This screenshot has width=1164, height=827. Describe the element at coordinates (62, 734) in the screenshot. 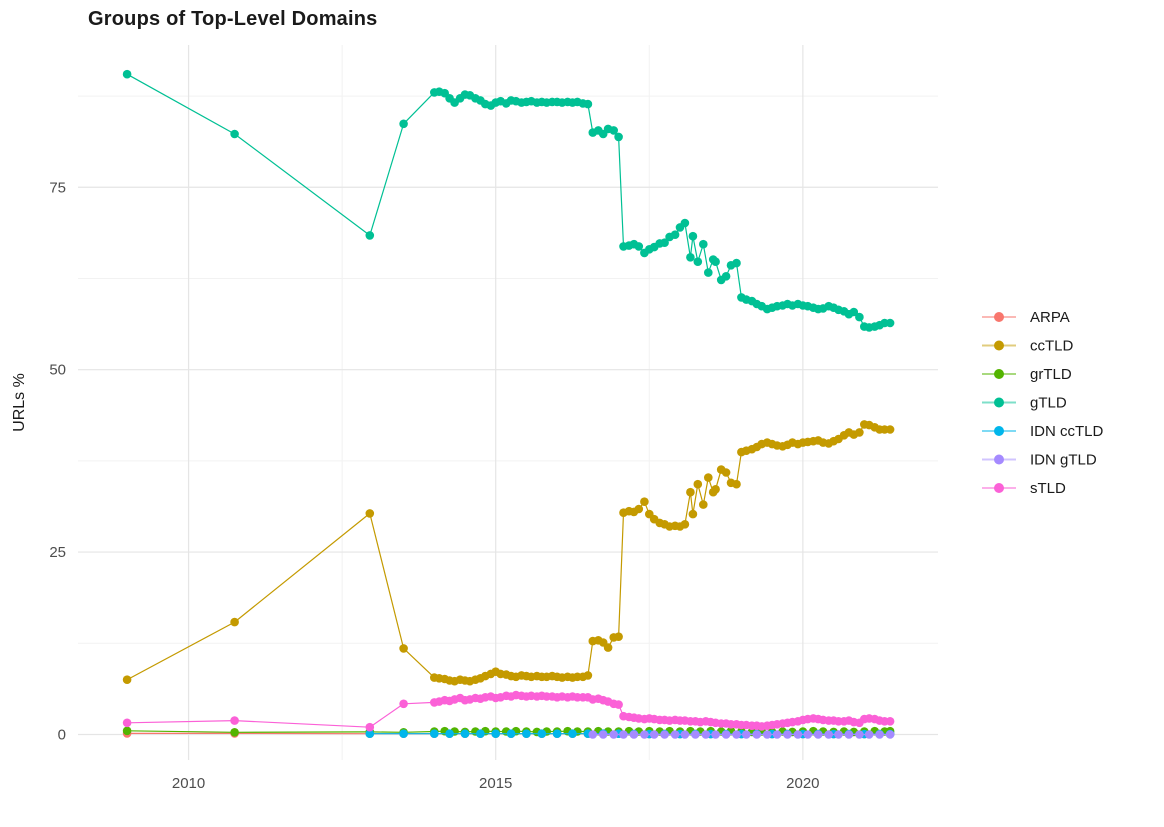

I see `y-tick-label: 0` at that location.